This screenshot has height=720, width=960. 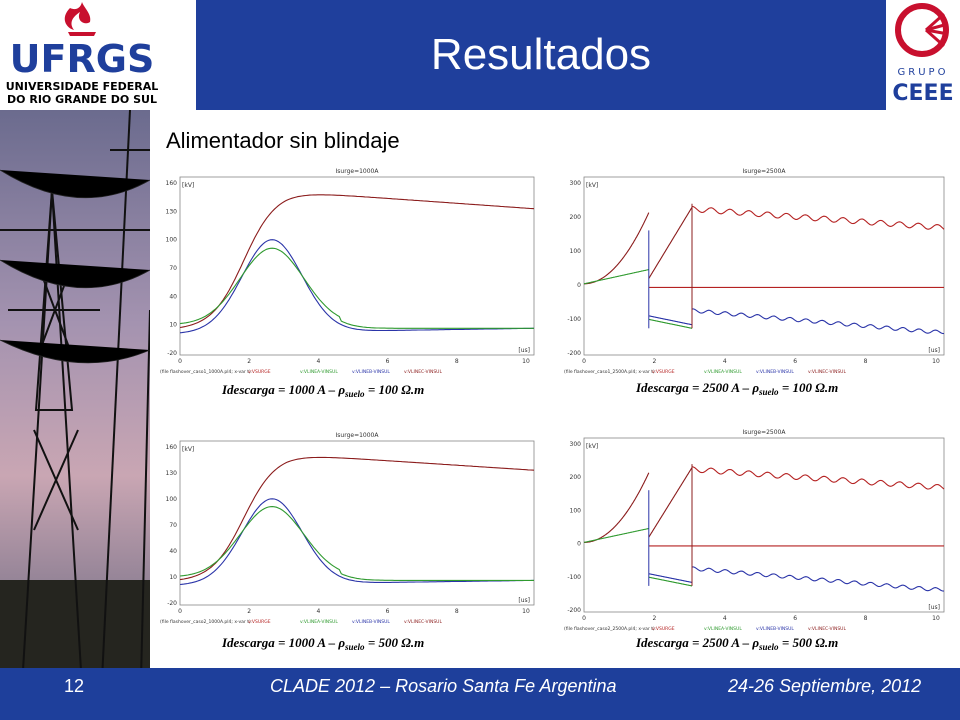 What do you see at coordinates (922, 93) in the screenshot?
I see `svg-text: CEEE` at bounding box center [922, 93].